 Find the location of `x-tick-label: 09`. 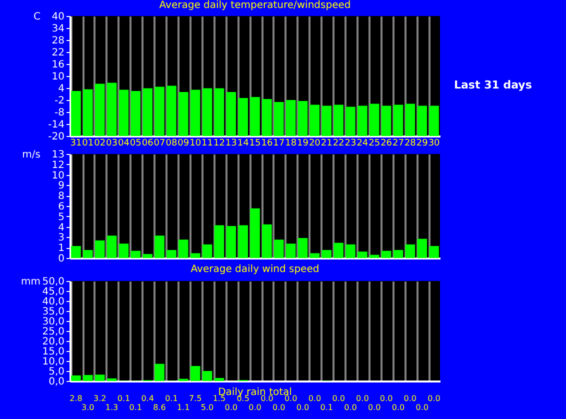

x-tick-label: 09 is located at coordinates (184, 143).